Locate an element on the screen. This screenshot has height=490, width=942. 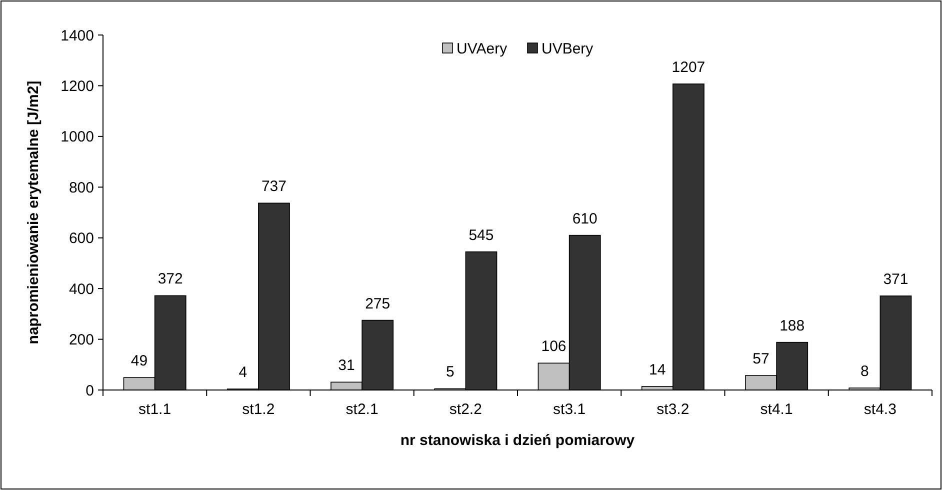
y-tick-label: 1200 is located at coordinates (77, 86).